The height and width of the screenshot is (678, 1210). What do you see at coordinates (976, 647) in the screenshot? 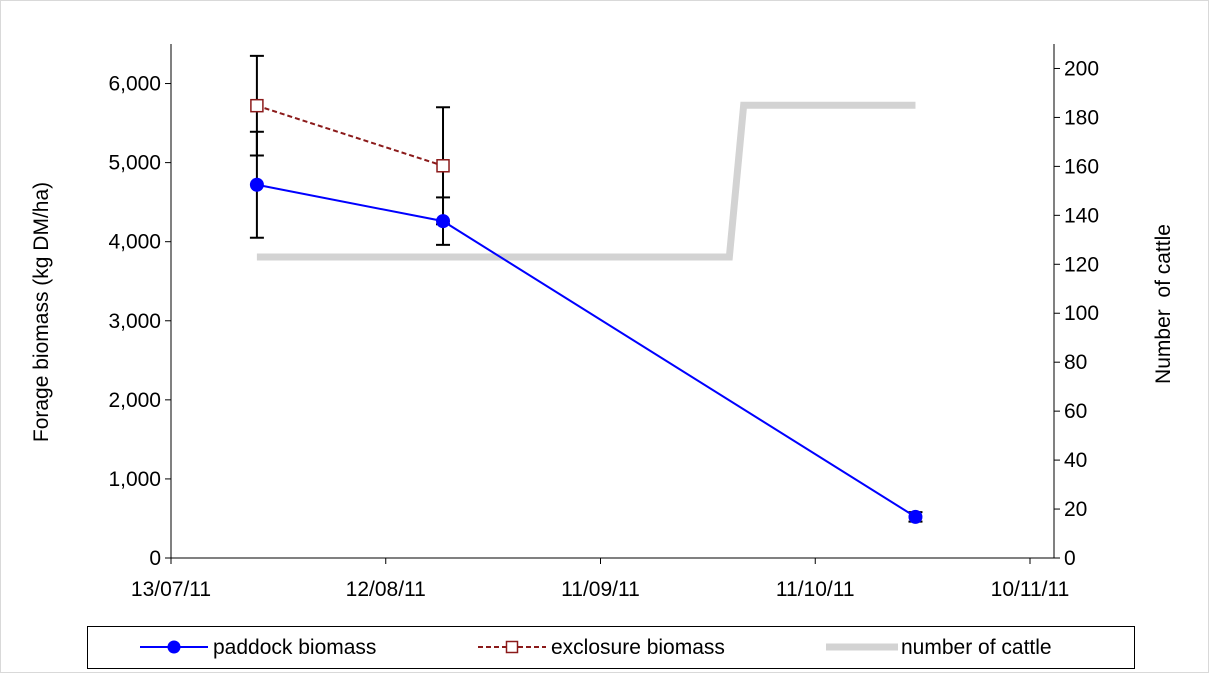
I see `legend-cattle-label: number of cattle` at bounding box center [976, 647].